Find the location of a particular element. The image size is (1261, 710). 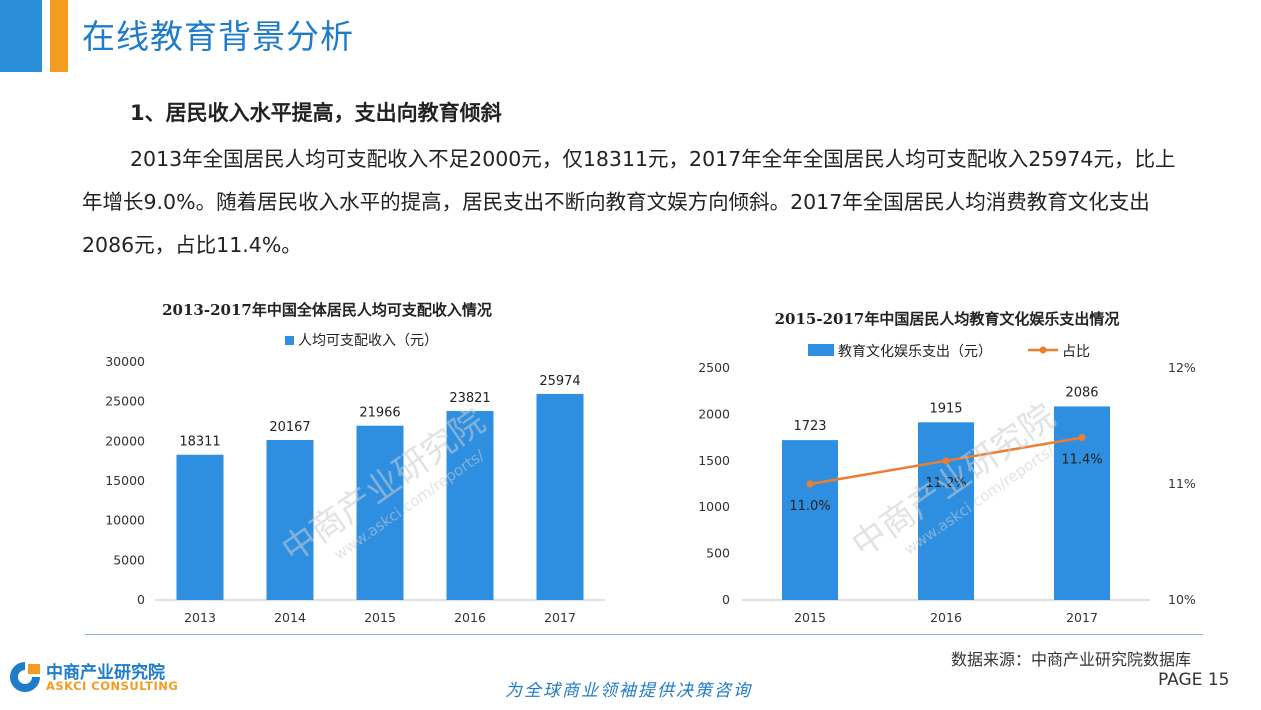

data-label: 25974 is located at coordinates (559, 381).